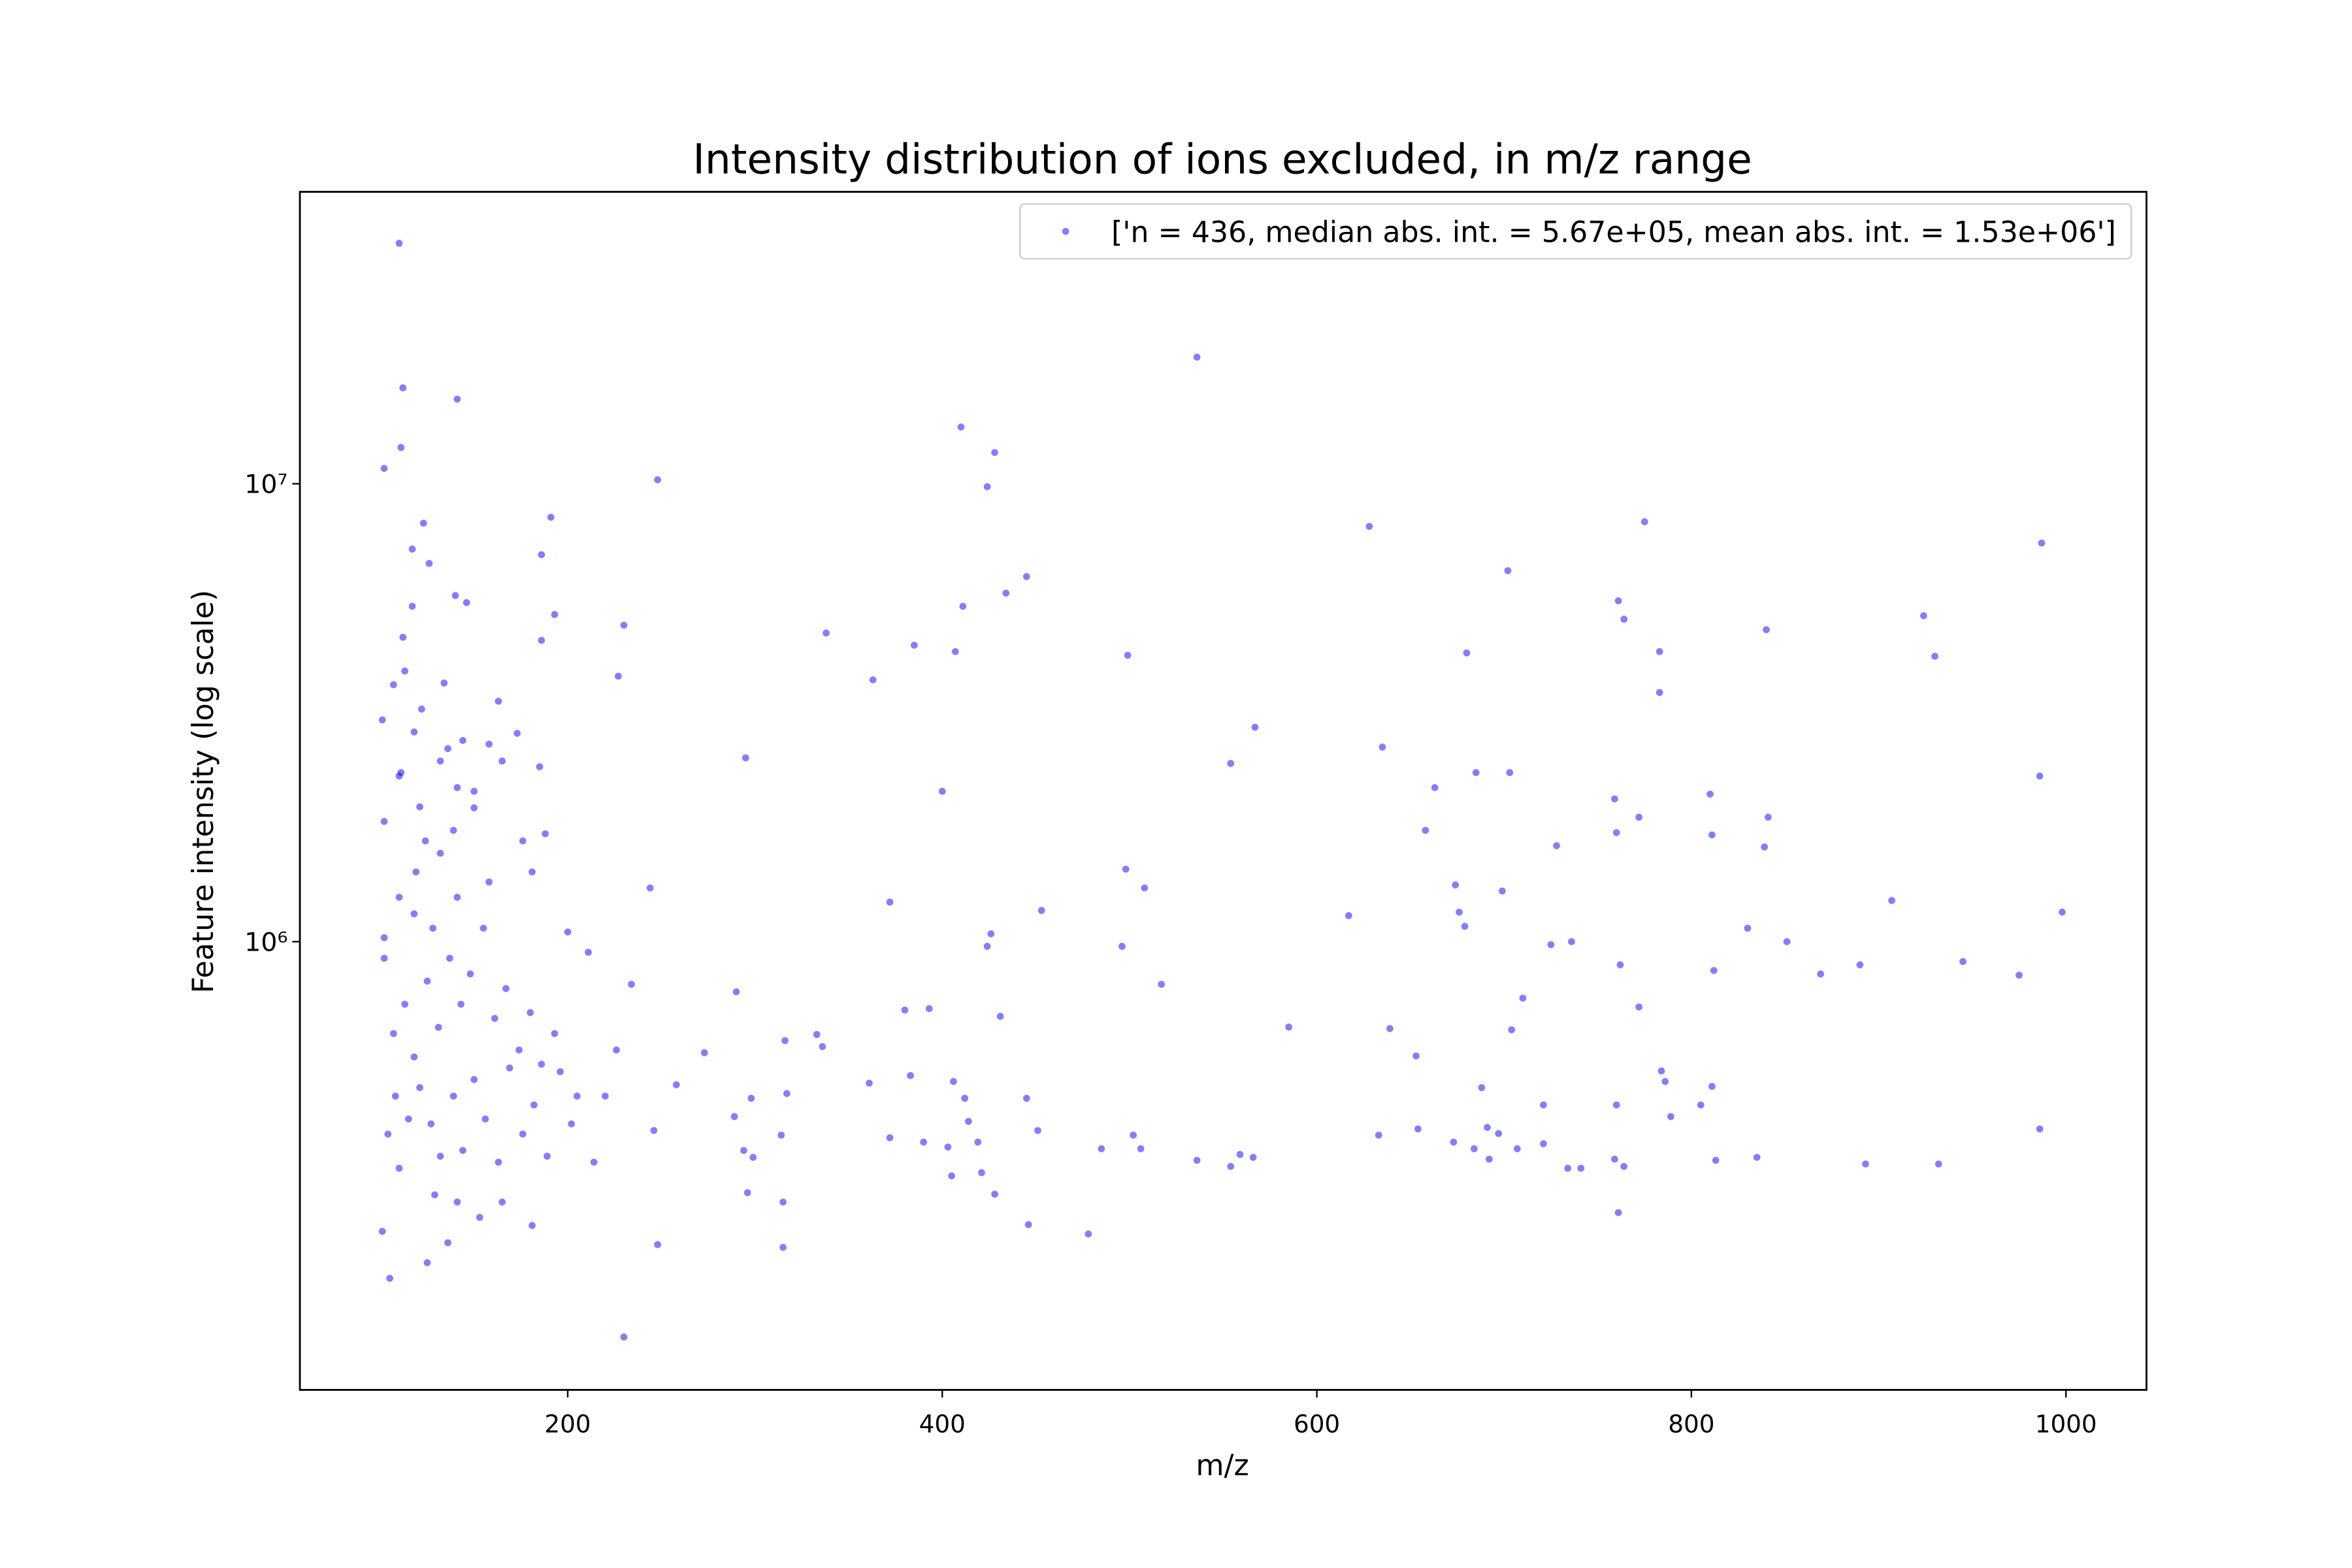 The width and height of the screenshot is (2352, 1568). Describe the element at coordinates (942, 1424) in the screenshot. I see `x-tick-label: 400` at that location.